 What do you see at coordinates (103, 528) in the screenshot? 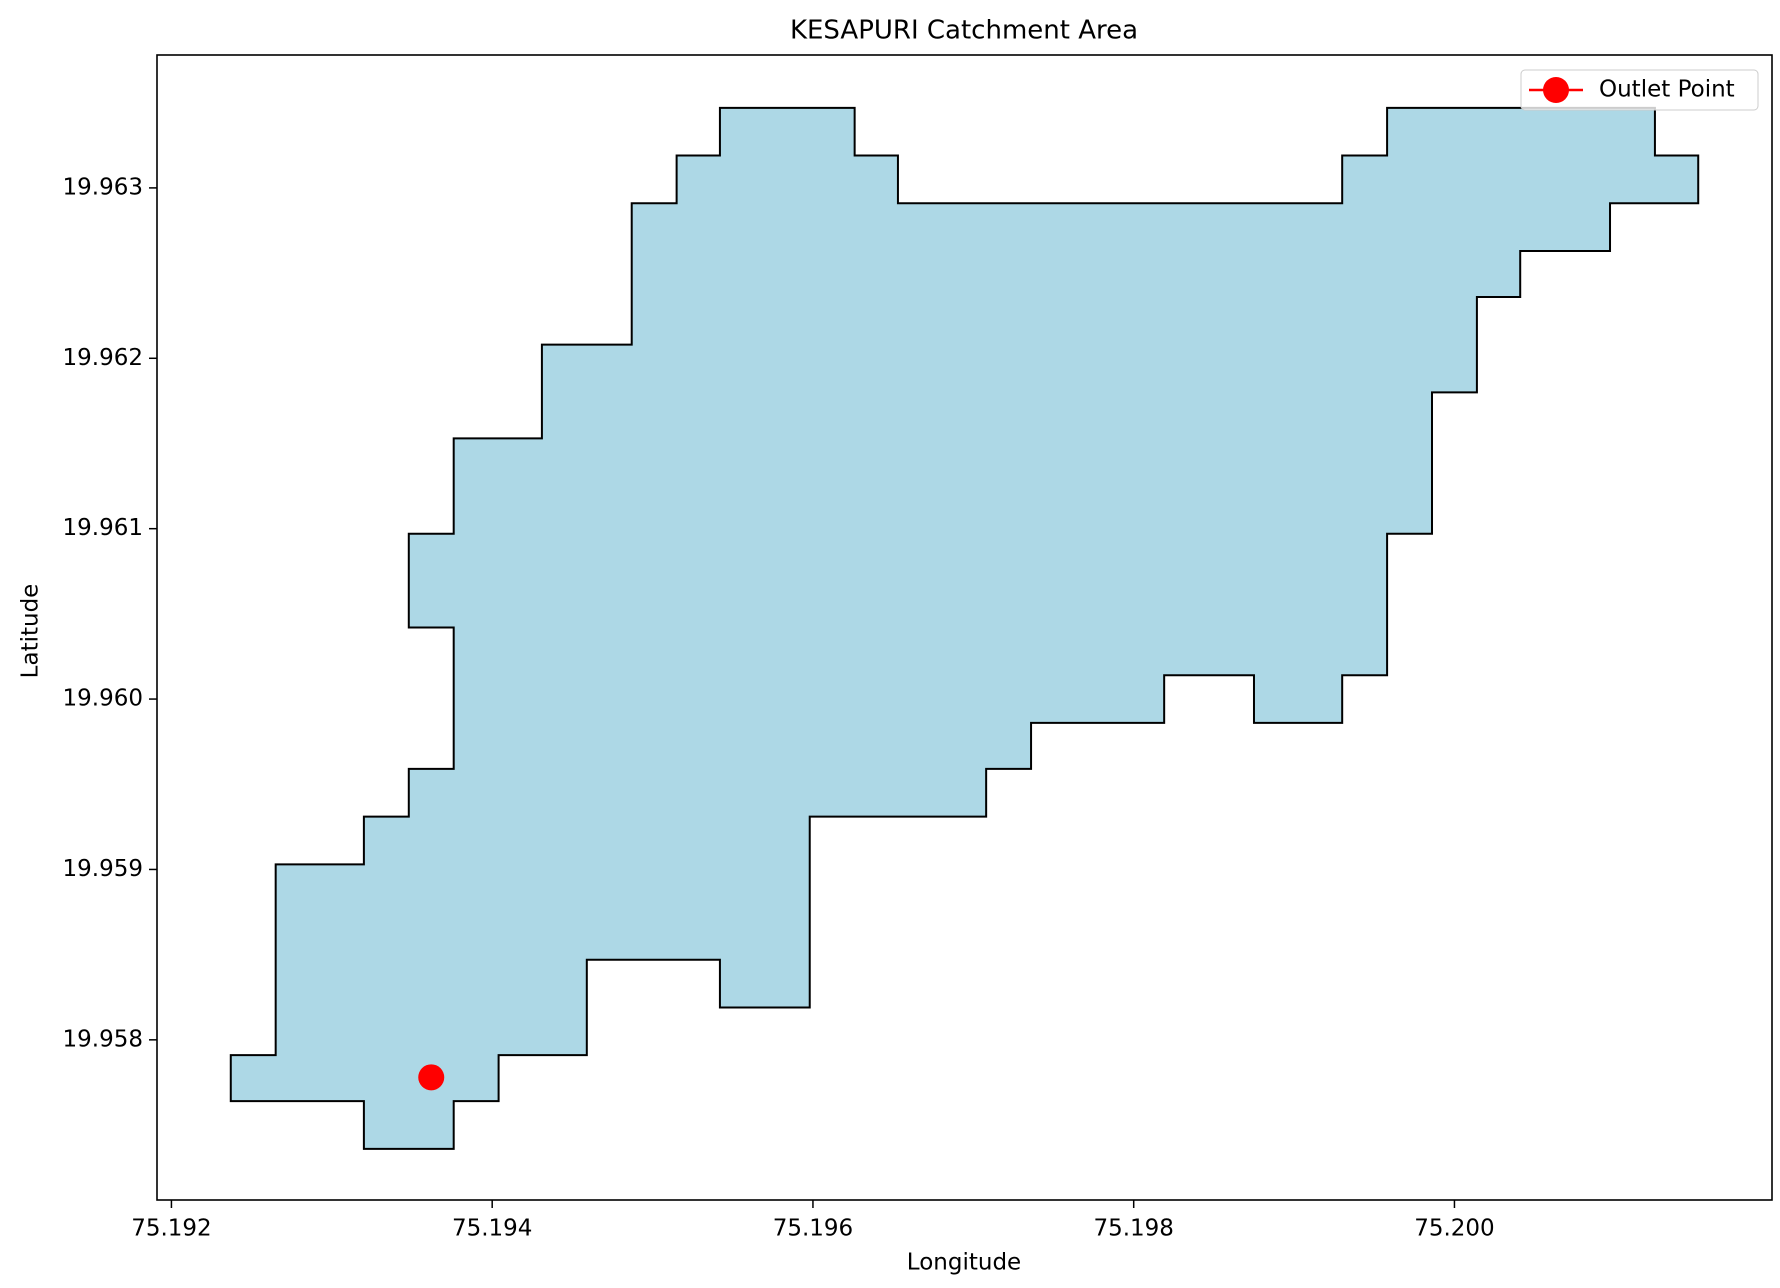
I see `y-tick-label: 19.961` at bounding box center [103, 528].